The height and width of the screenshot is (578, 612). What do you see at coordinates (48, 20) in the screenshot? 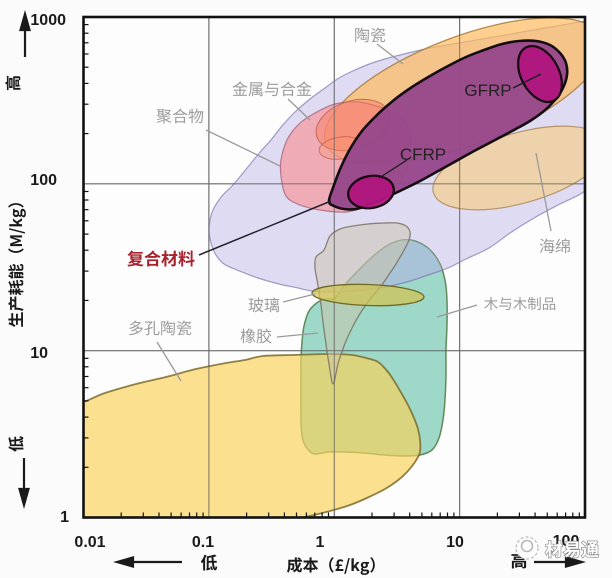
I see `svg-text: 1000` at bounding box center [48, 20].